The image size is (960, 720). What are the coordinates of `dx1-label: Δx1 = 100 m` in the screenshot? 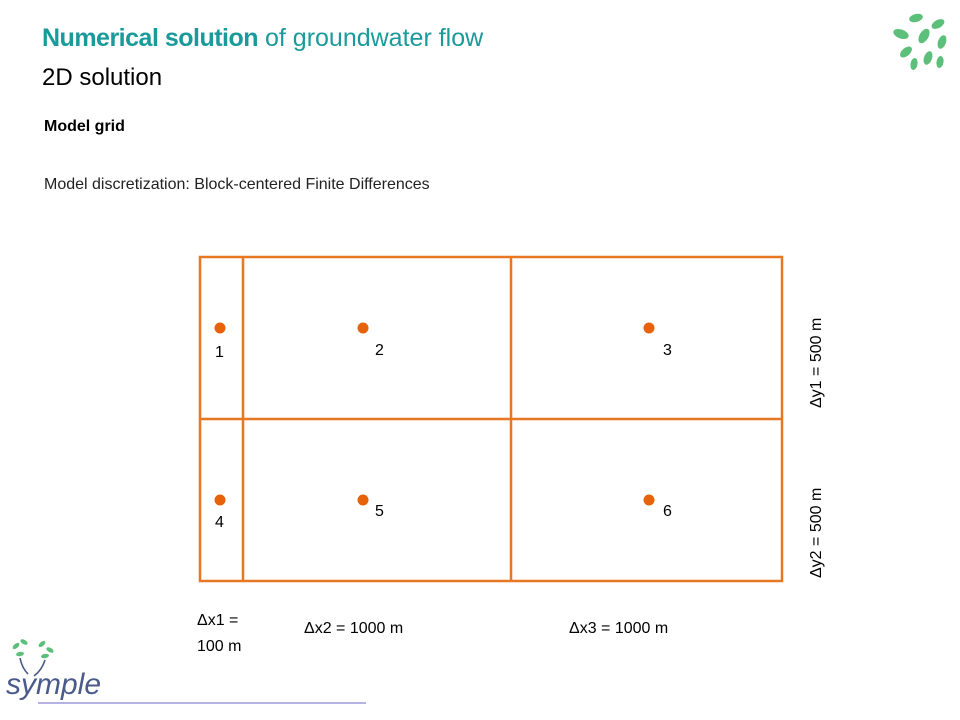 It's located at (219, 634).